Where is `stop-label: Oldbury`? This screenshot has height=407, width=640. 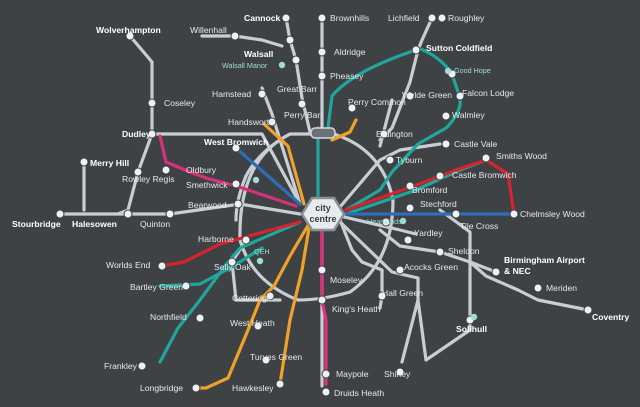 stop-label: Oldbury is located at coordinates (201, 170).